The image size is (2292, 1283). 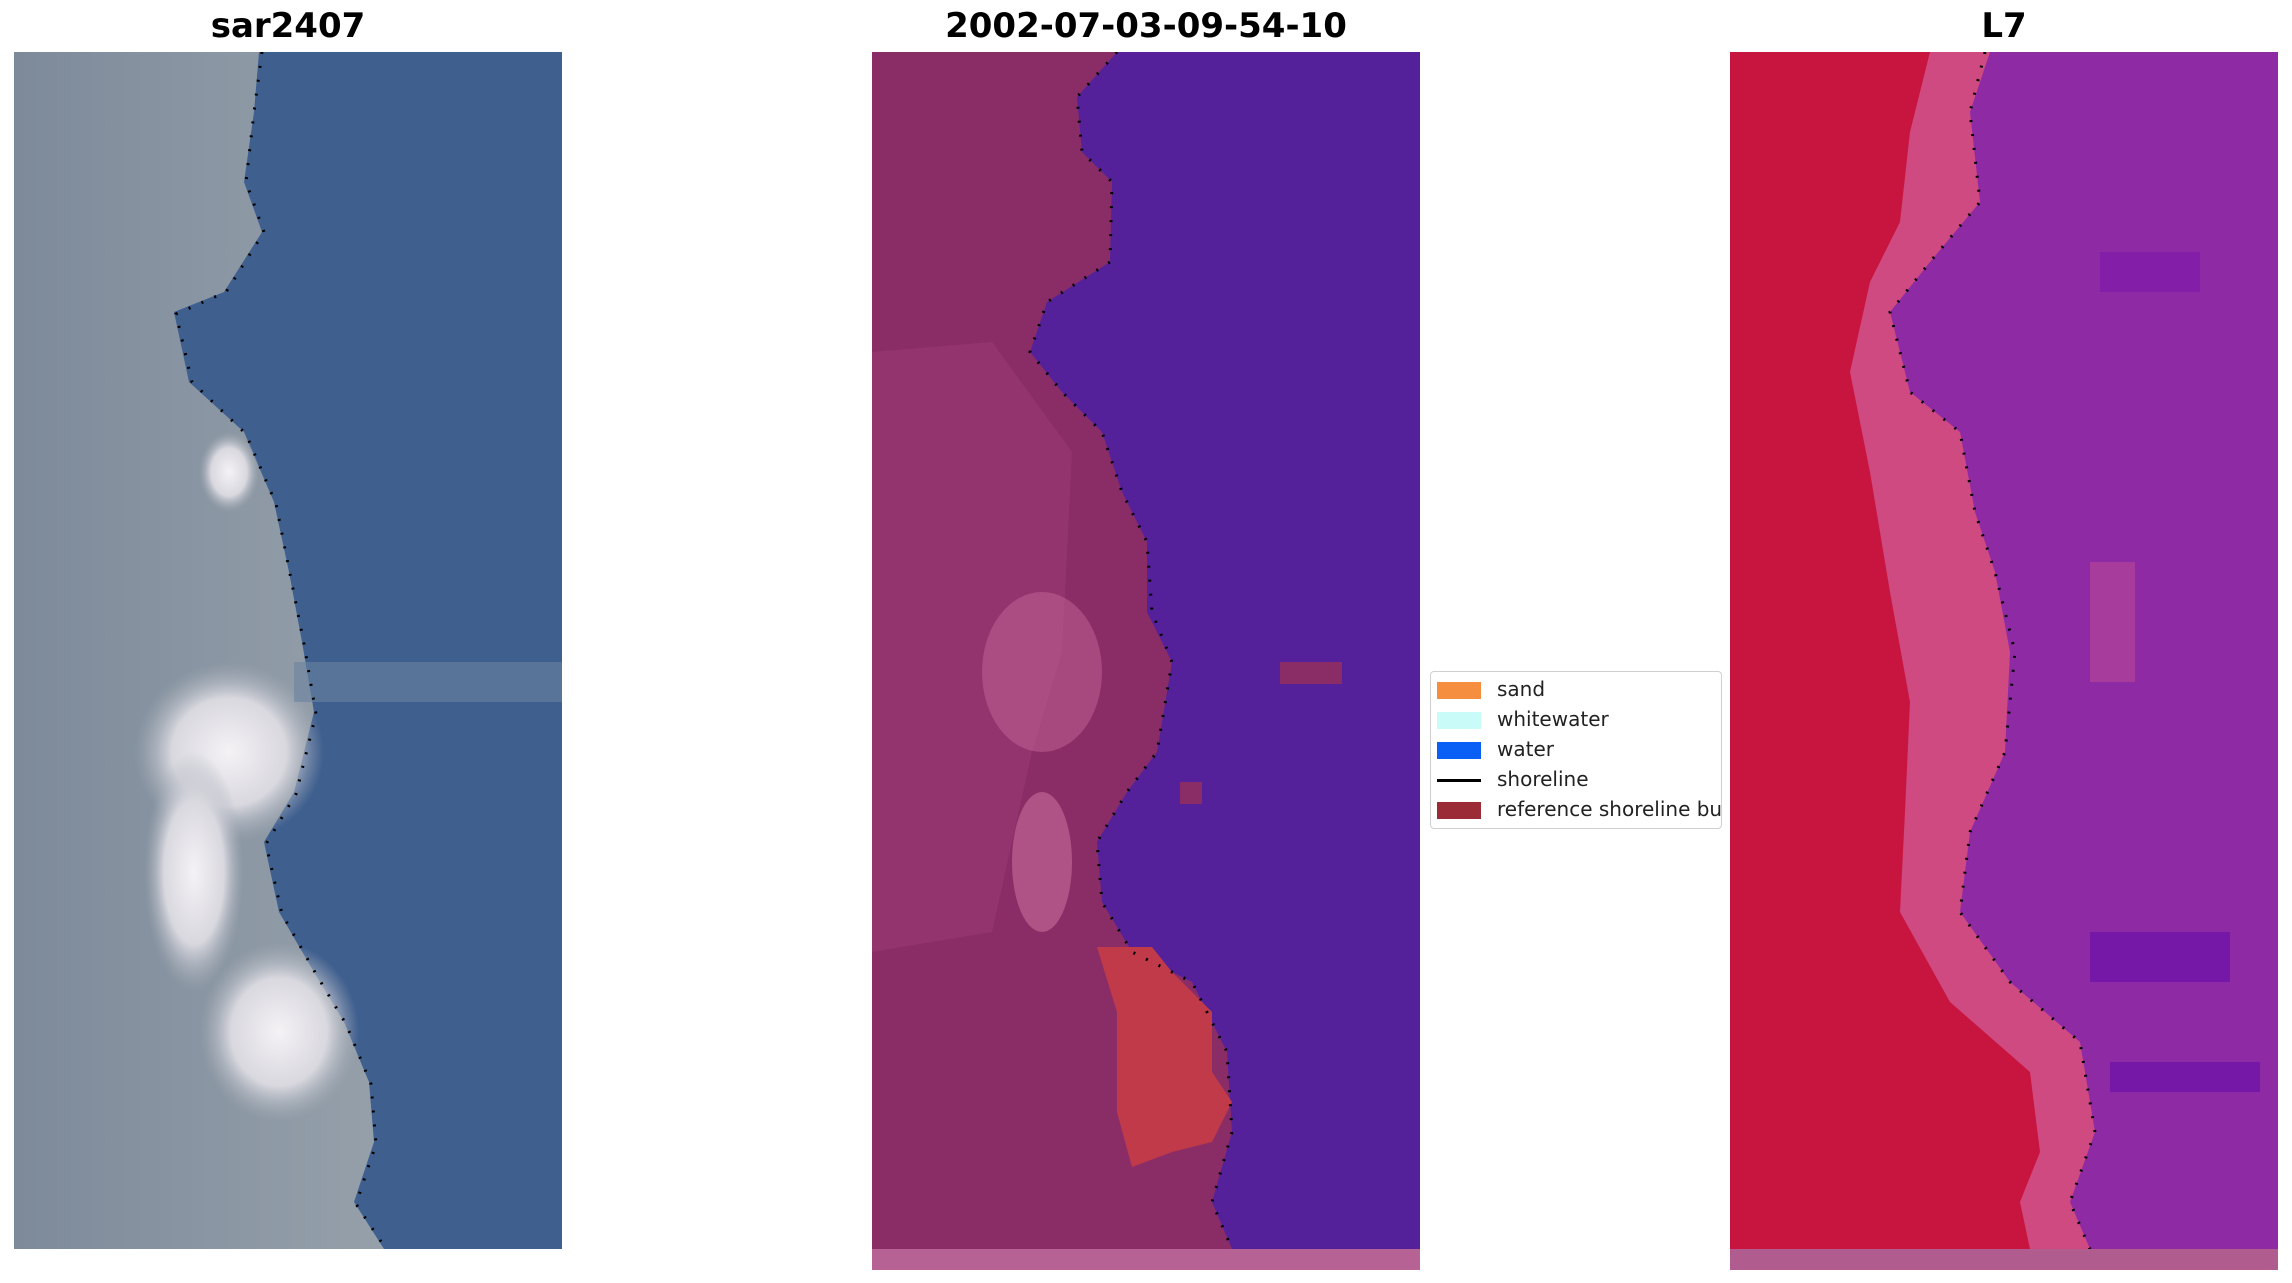 I want to click on legend-label: sand, so click(x=1521, y=689).